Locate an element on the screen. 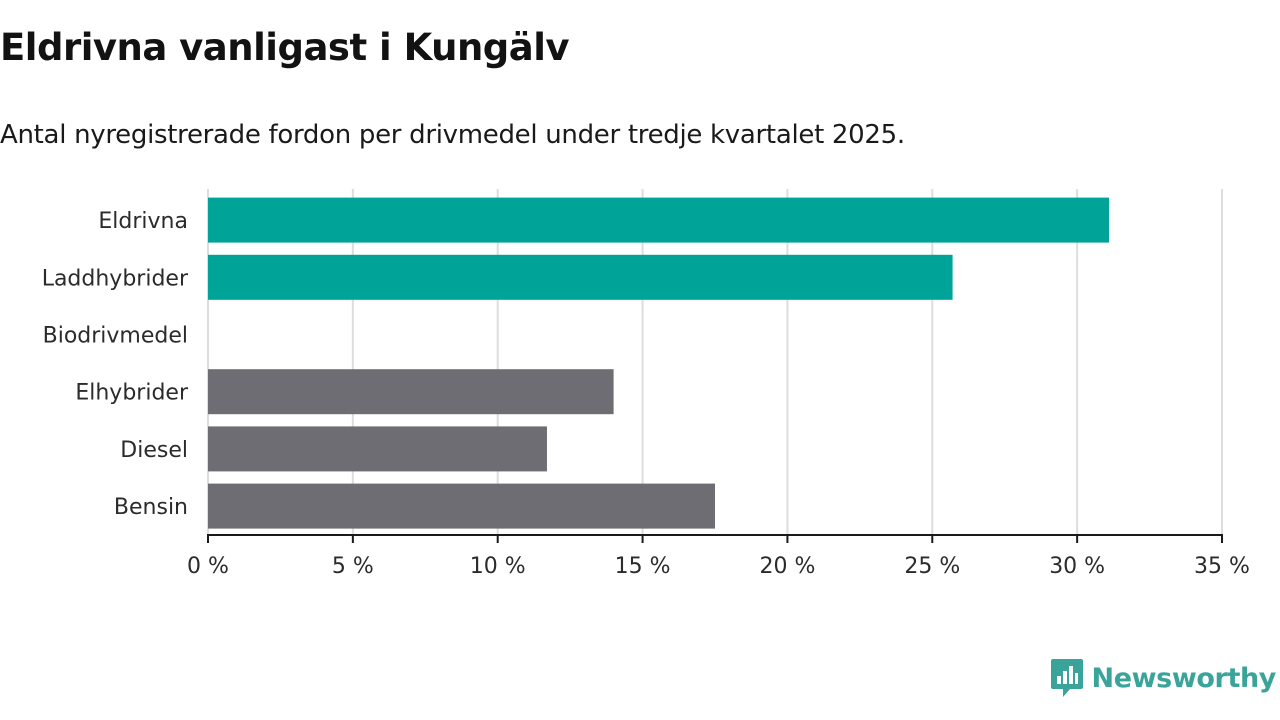 This screenshot has height=720, width=1280. bar-eldrivna is located at coordinates (659, 220).